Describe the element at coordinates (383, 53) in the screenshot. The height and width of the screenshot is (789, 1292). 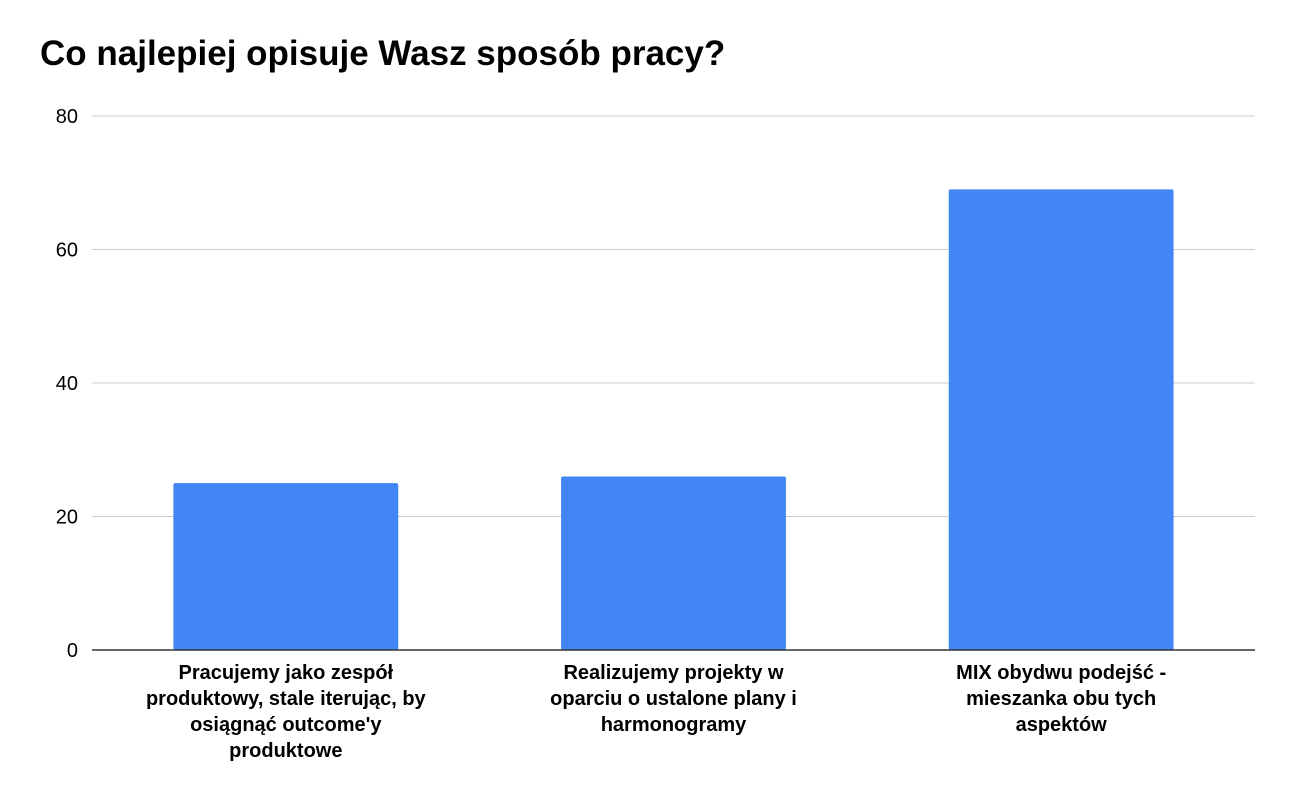
I see `chart-title: Co najlepiej opisuje Wasz sposób pracy?` at that location.